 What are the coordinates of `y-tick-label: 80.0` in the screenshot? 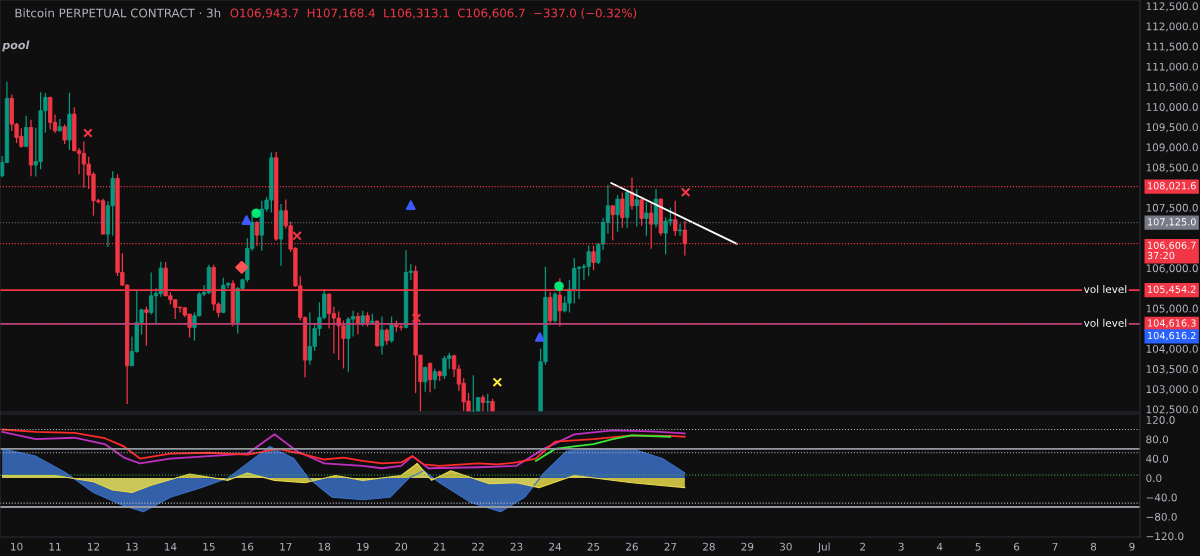 It's located at (1157, 439).